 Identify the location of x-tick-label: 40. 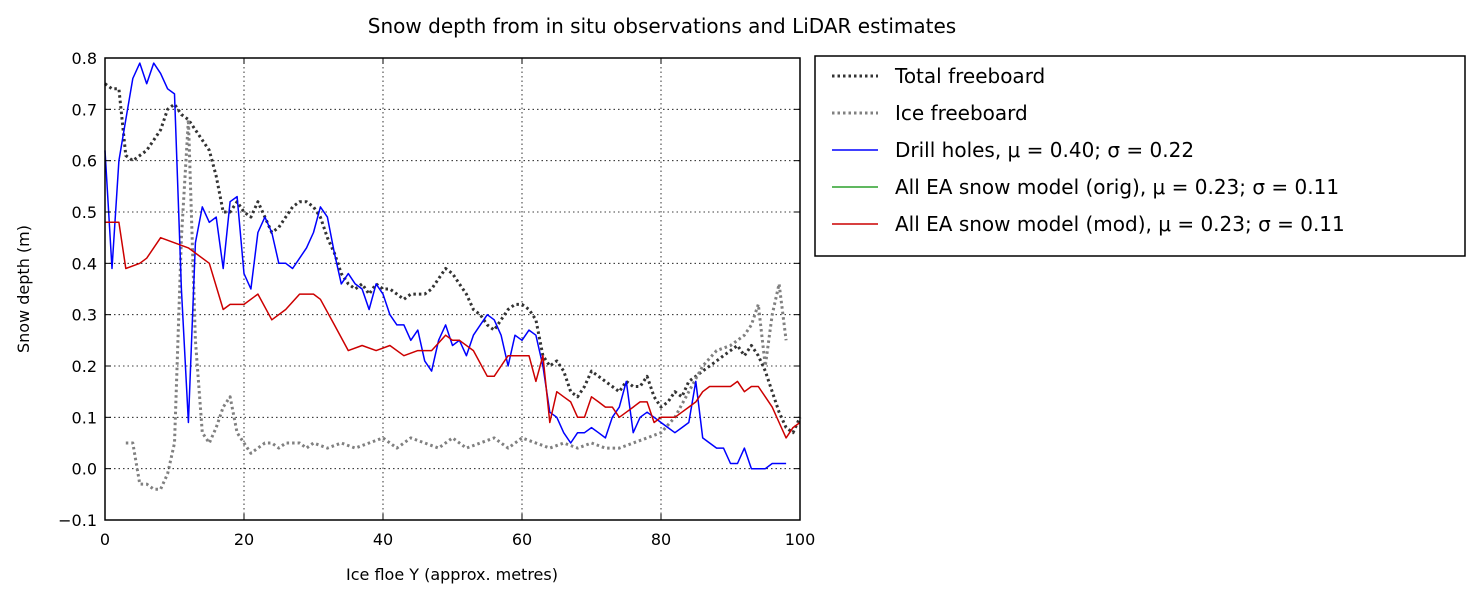
(383, 539).